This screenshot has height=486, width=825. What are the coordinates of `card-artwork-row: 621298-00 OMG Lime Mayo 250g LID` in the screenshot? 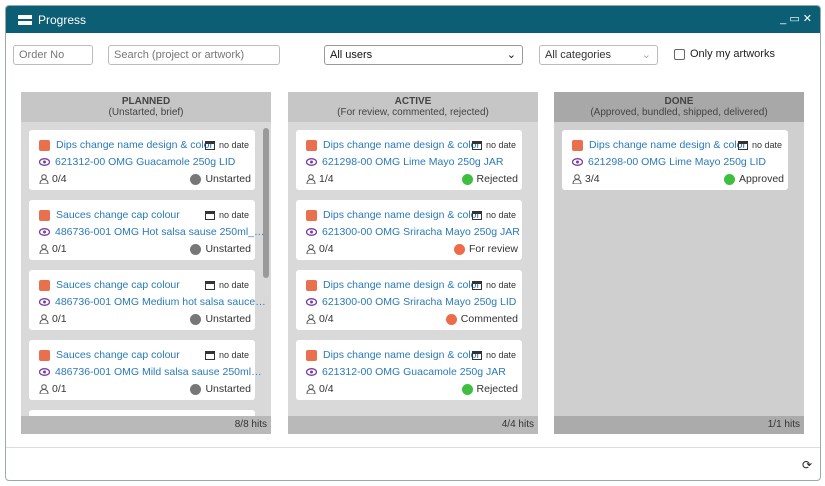 It's located at (669, 162).